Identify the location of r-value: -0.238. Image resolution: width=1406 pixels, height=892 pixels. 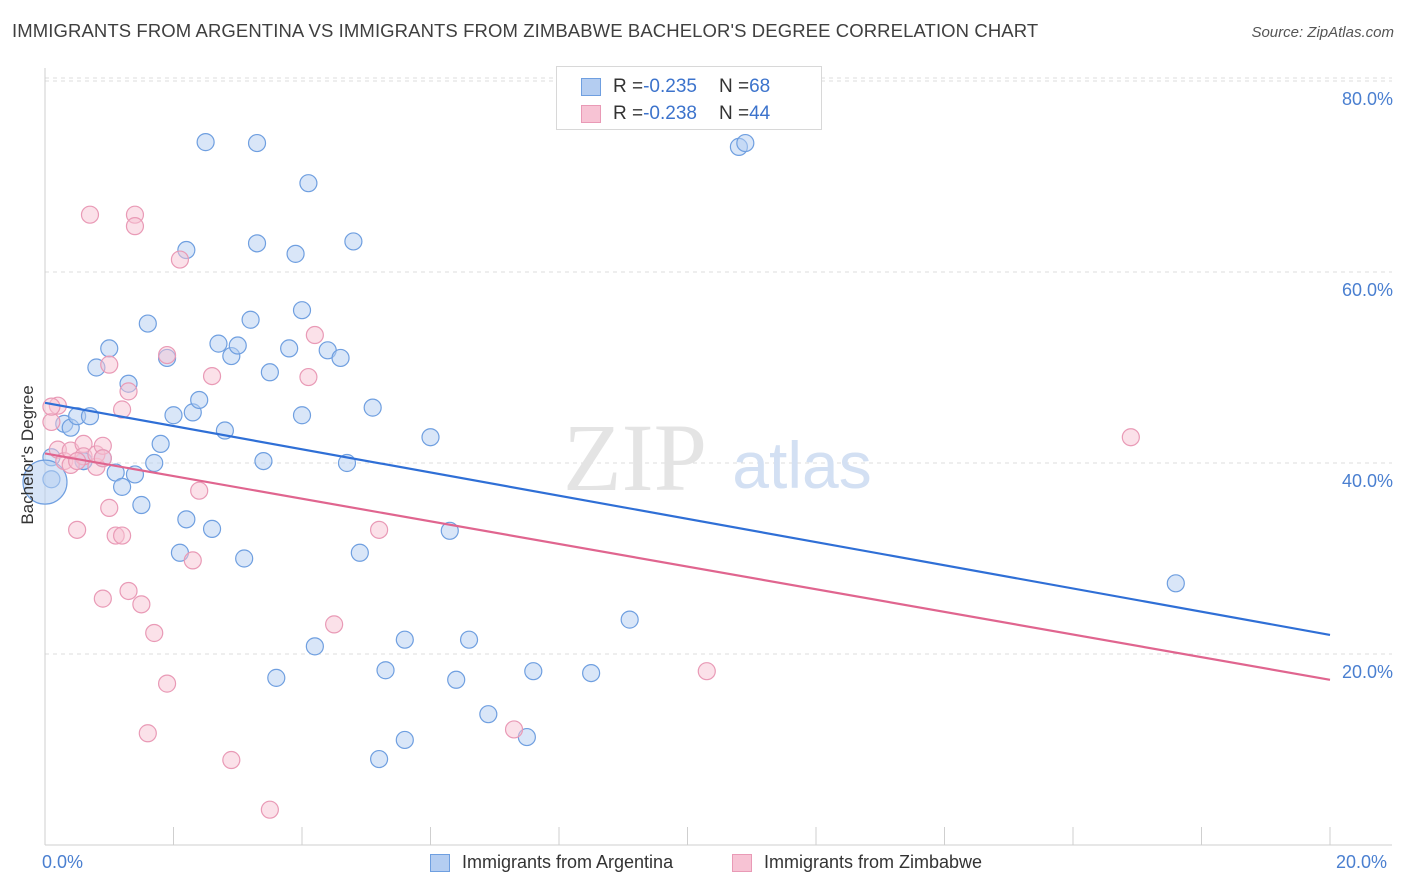
(670, 113).